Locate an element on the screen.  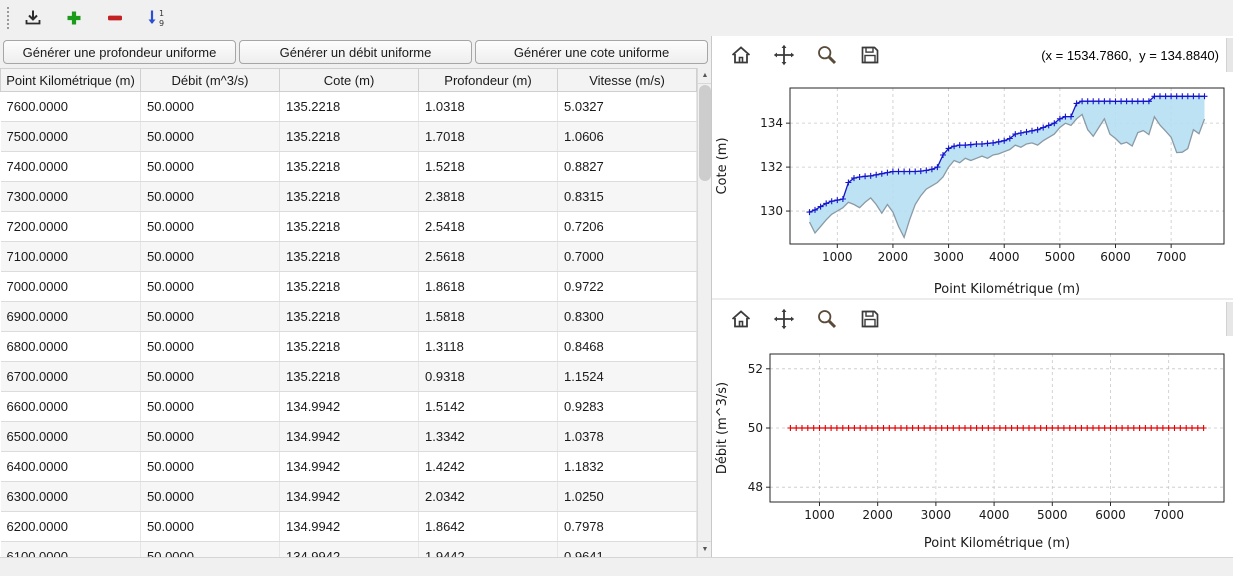
table-cell: 2.3818 is located at coordinates (488, 196).